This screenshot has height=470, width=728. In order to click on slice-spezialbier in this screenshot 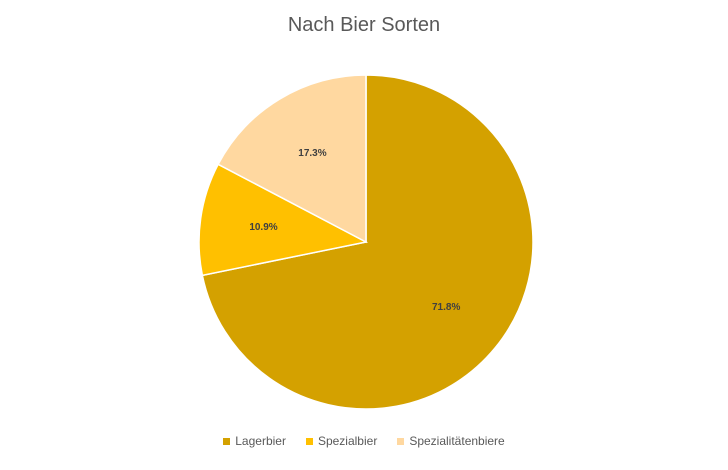, I will do `click(283, 220)`.